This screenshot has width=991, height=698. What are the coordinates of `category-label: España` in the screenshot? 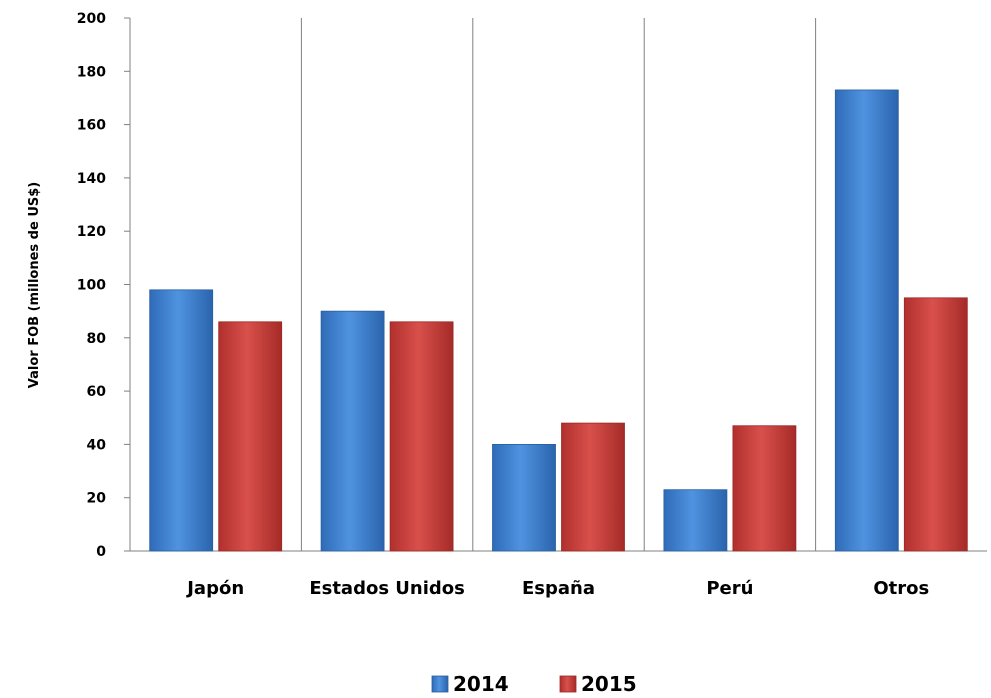 It's located at (558, 588).